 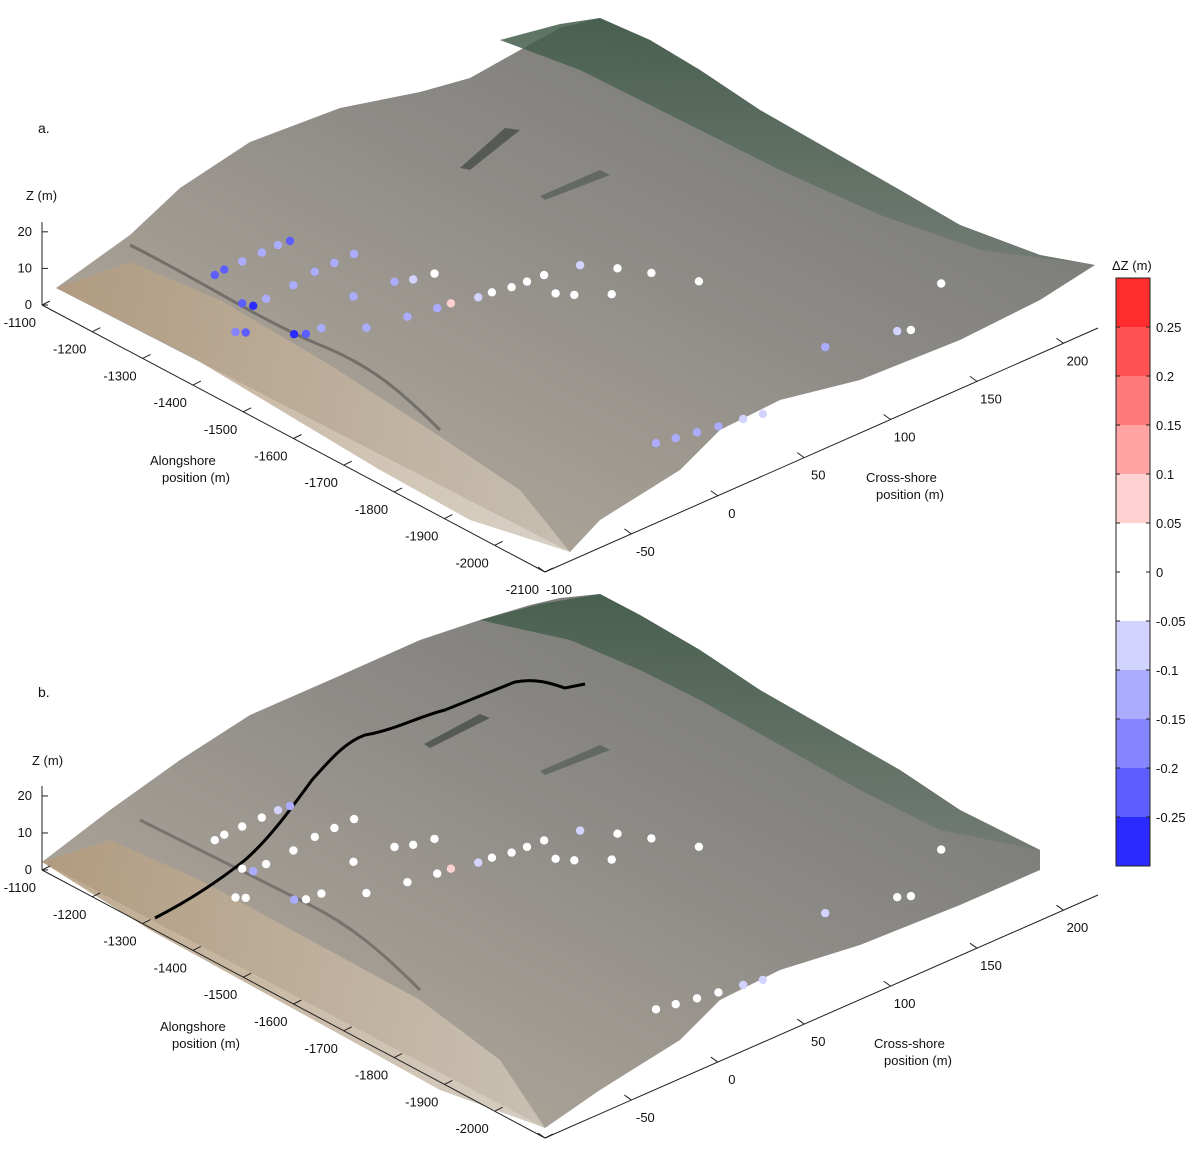 What do you see at coordinates (33, 795) in the screenshot?
I see `z-tick: 20` at bounding box center [33, 795].